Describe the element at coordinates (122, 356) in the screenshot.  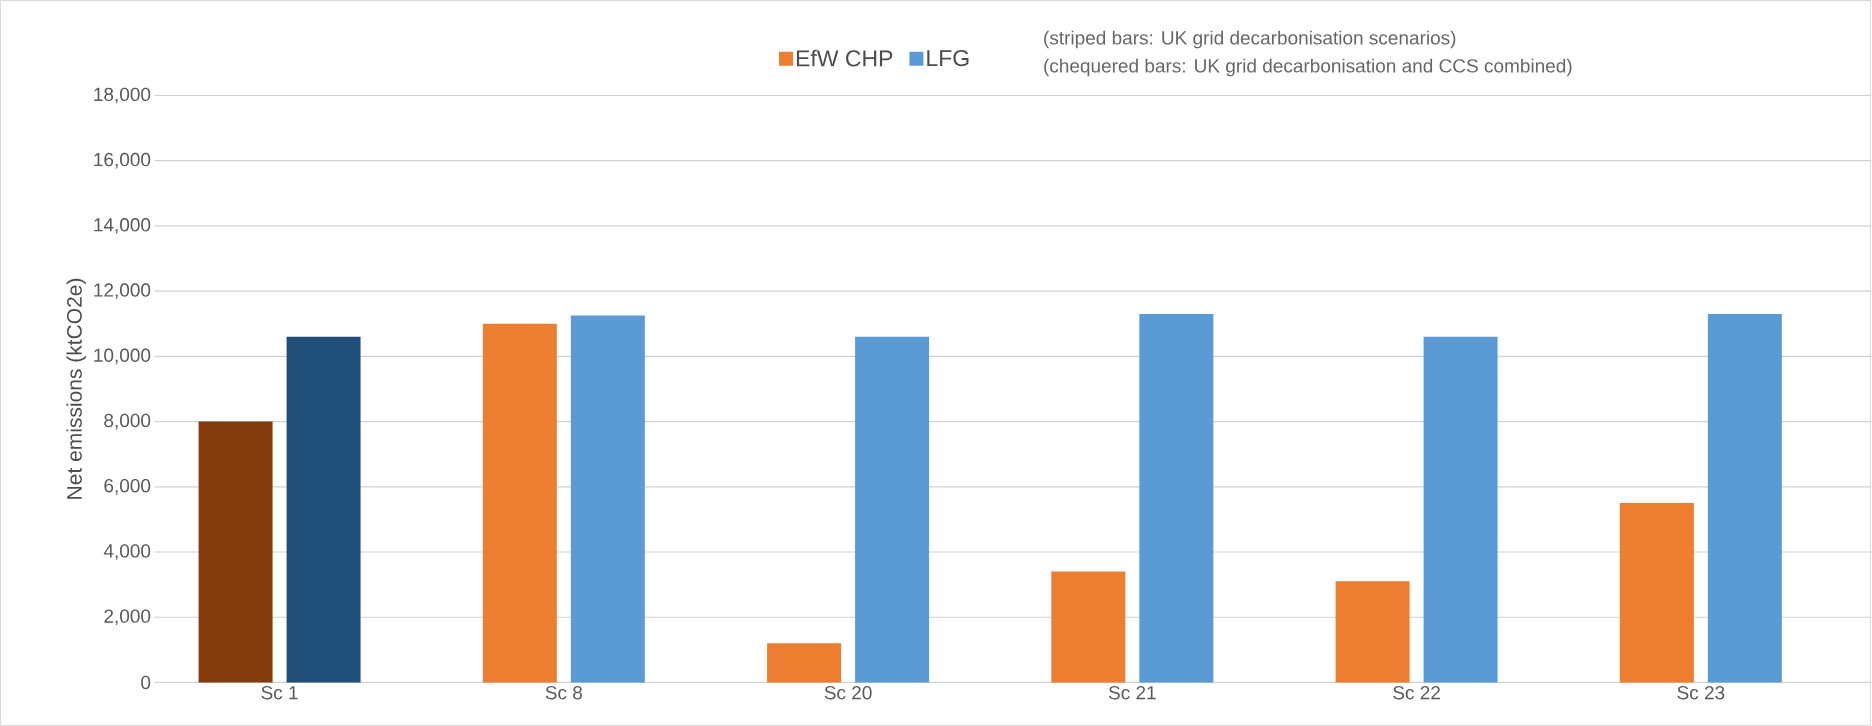
I see `y-tick-label: 10,000` at that location.